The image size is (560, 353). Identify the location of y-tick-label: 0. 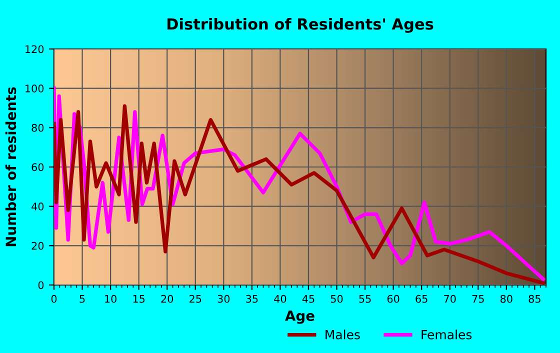
(41, 285).